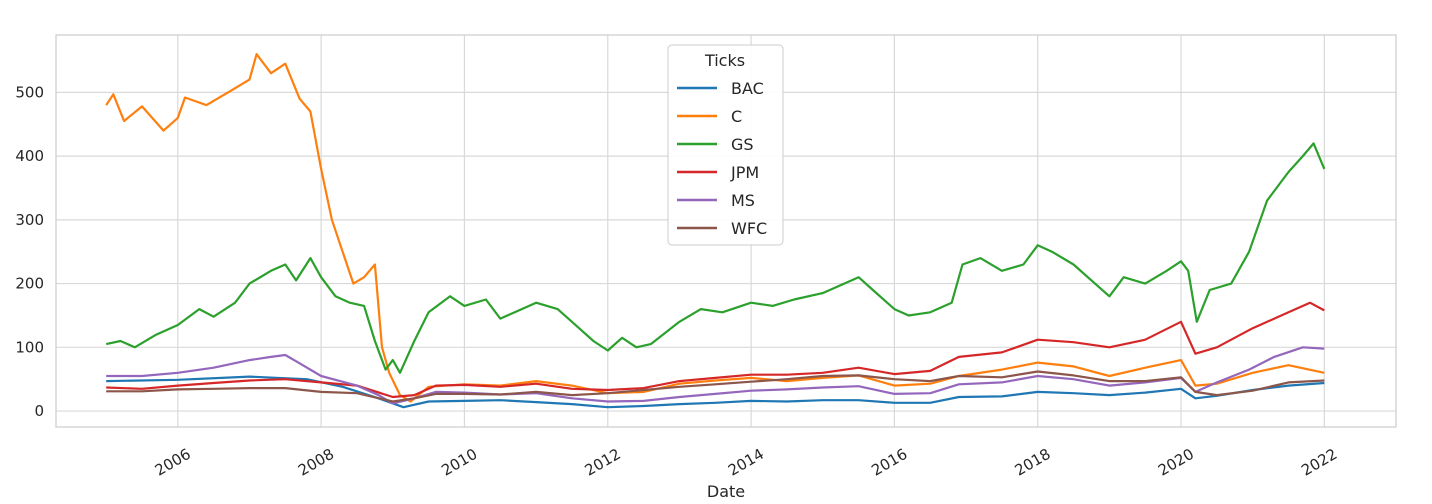 The height and width of the screenshot is (504, 1432). I want to click on legend-box, so click(725, 145).